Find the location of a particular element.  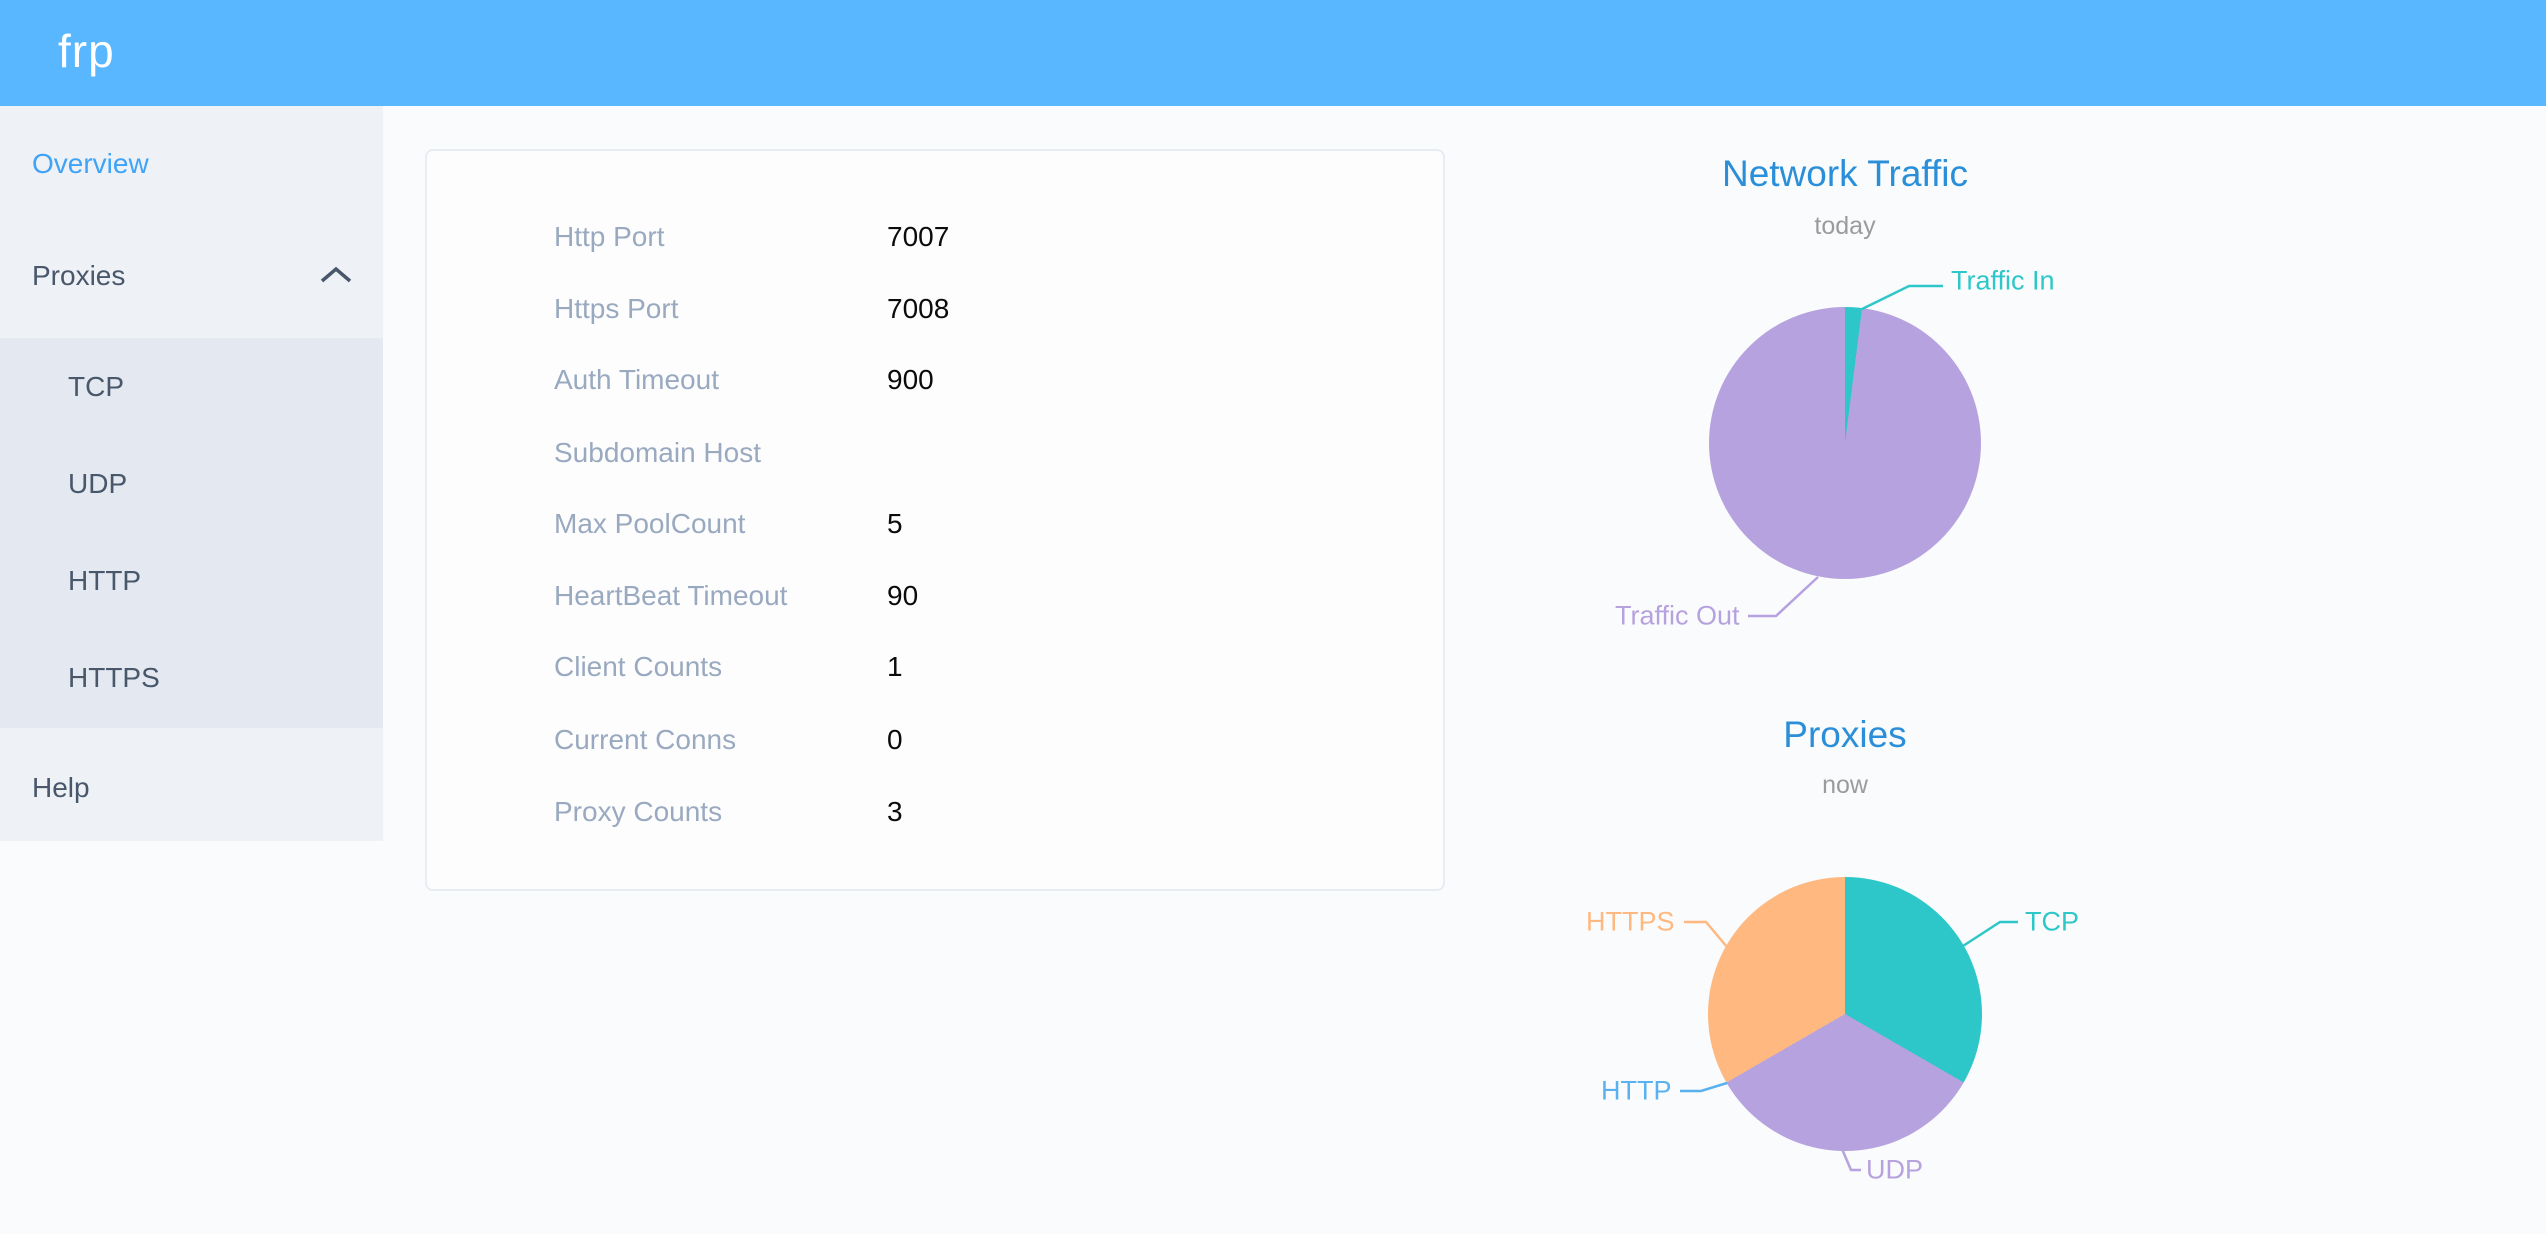

proxies-chart-subtitle: now is located at coordinates (1845, 785).